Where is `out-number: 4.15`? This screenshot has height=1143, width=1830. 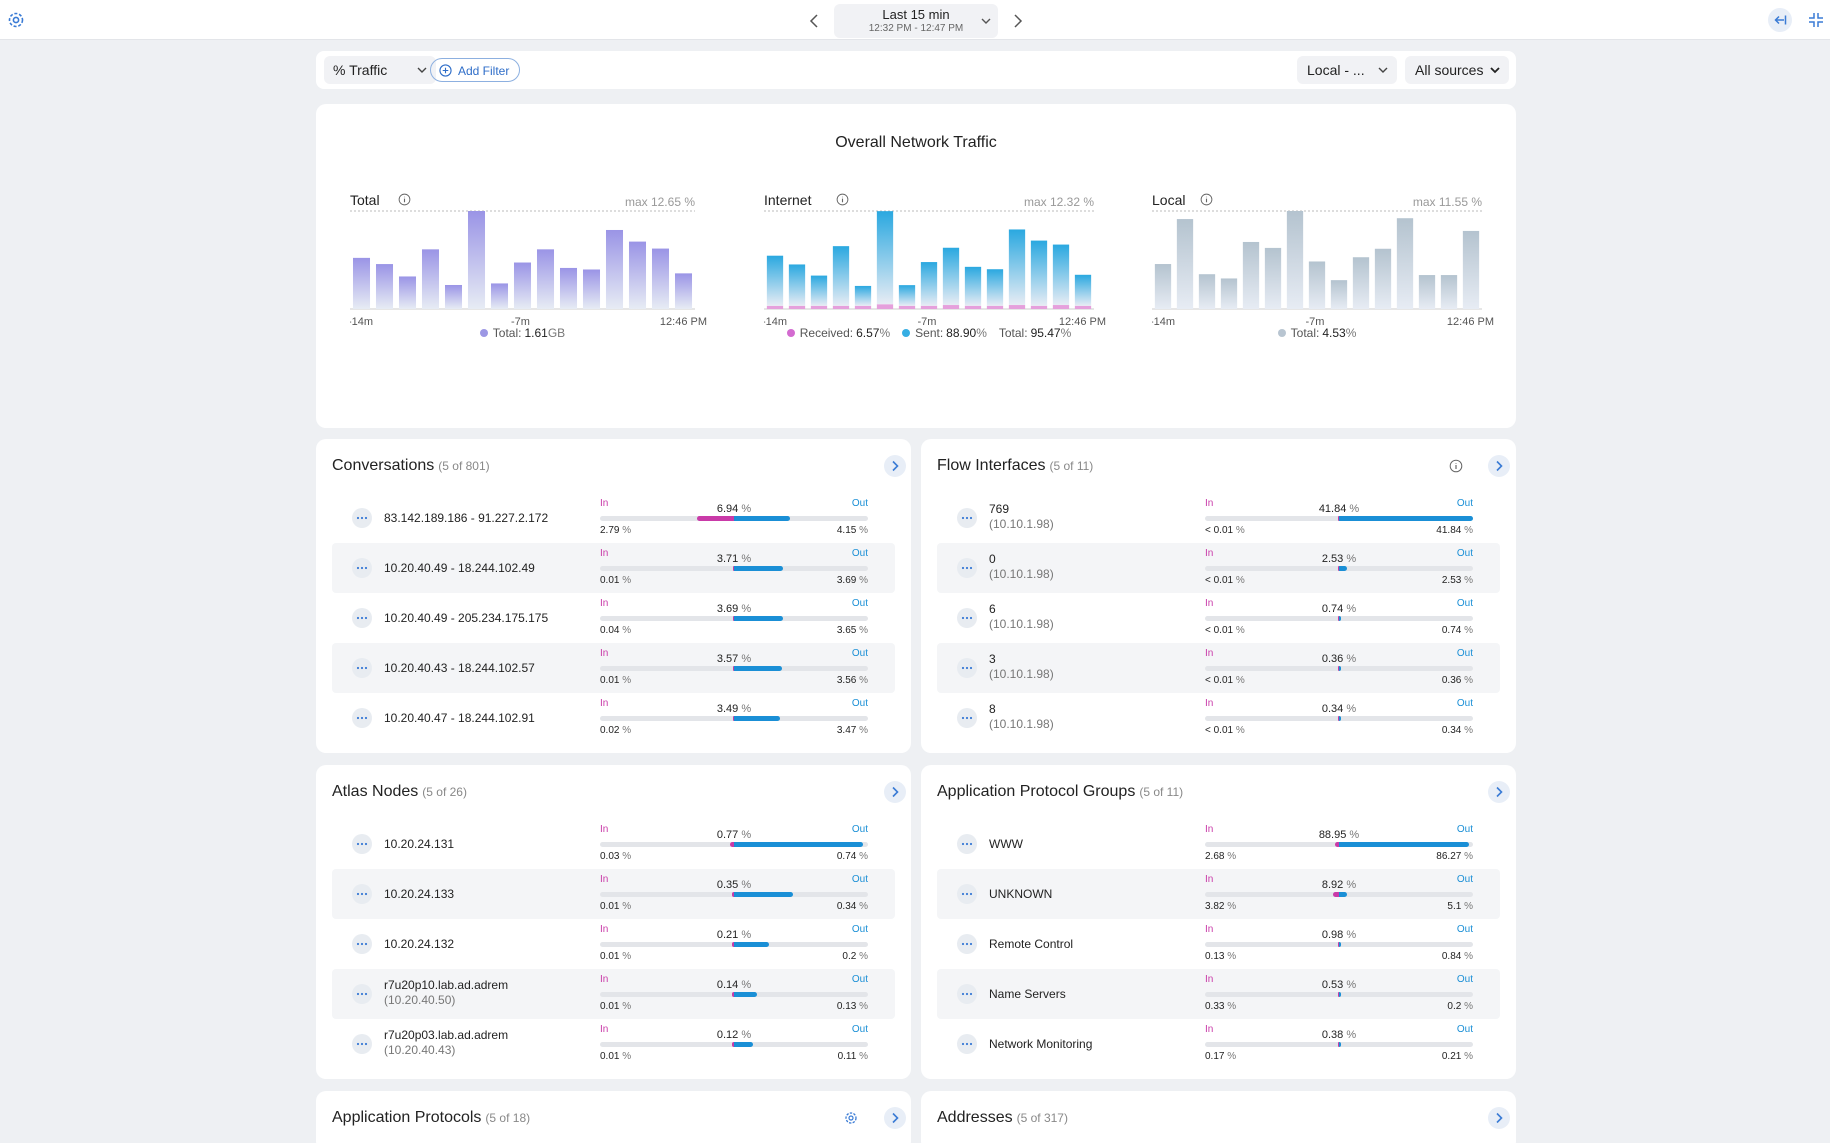 out-number: 4.15 is located at coordinates (846, 530).